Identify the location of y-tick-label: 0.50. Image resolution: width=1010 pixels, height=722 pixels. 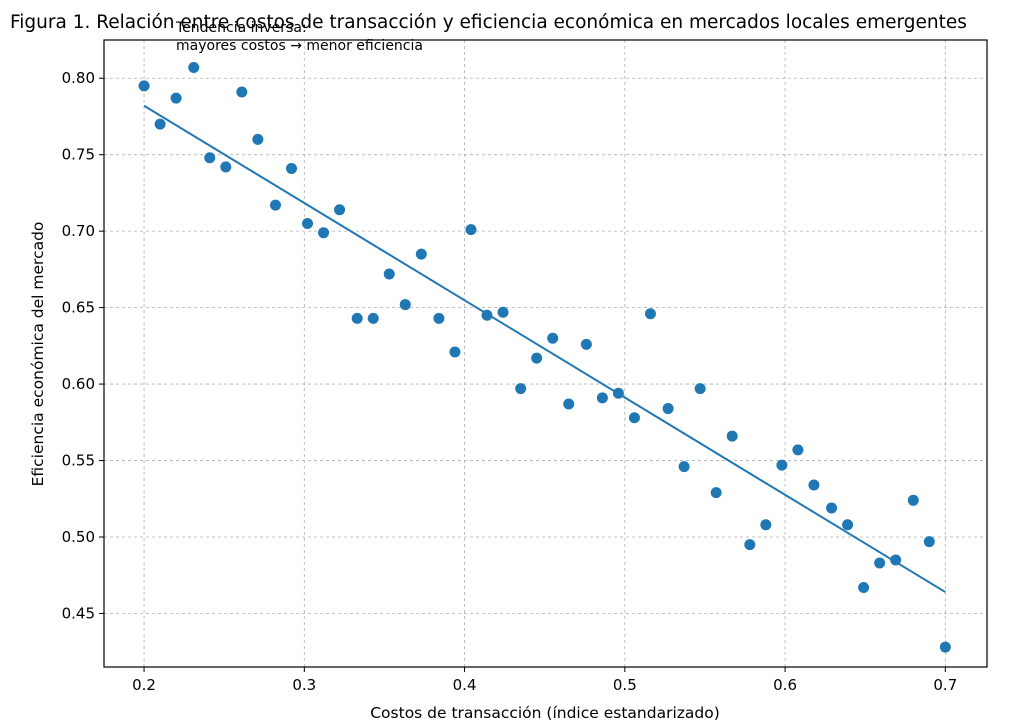
(78, 537).